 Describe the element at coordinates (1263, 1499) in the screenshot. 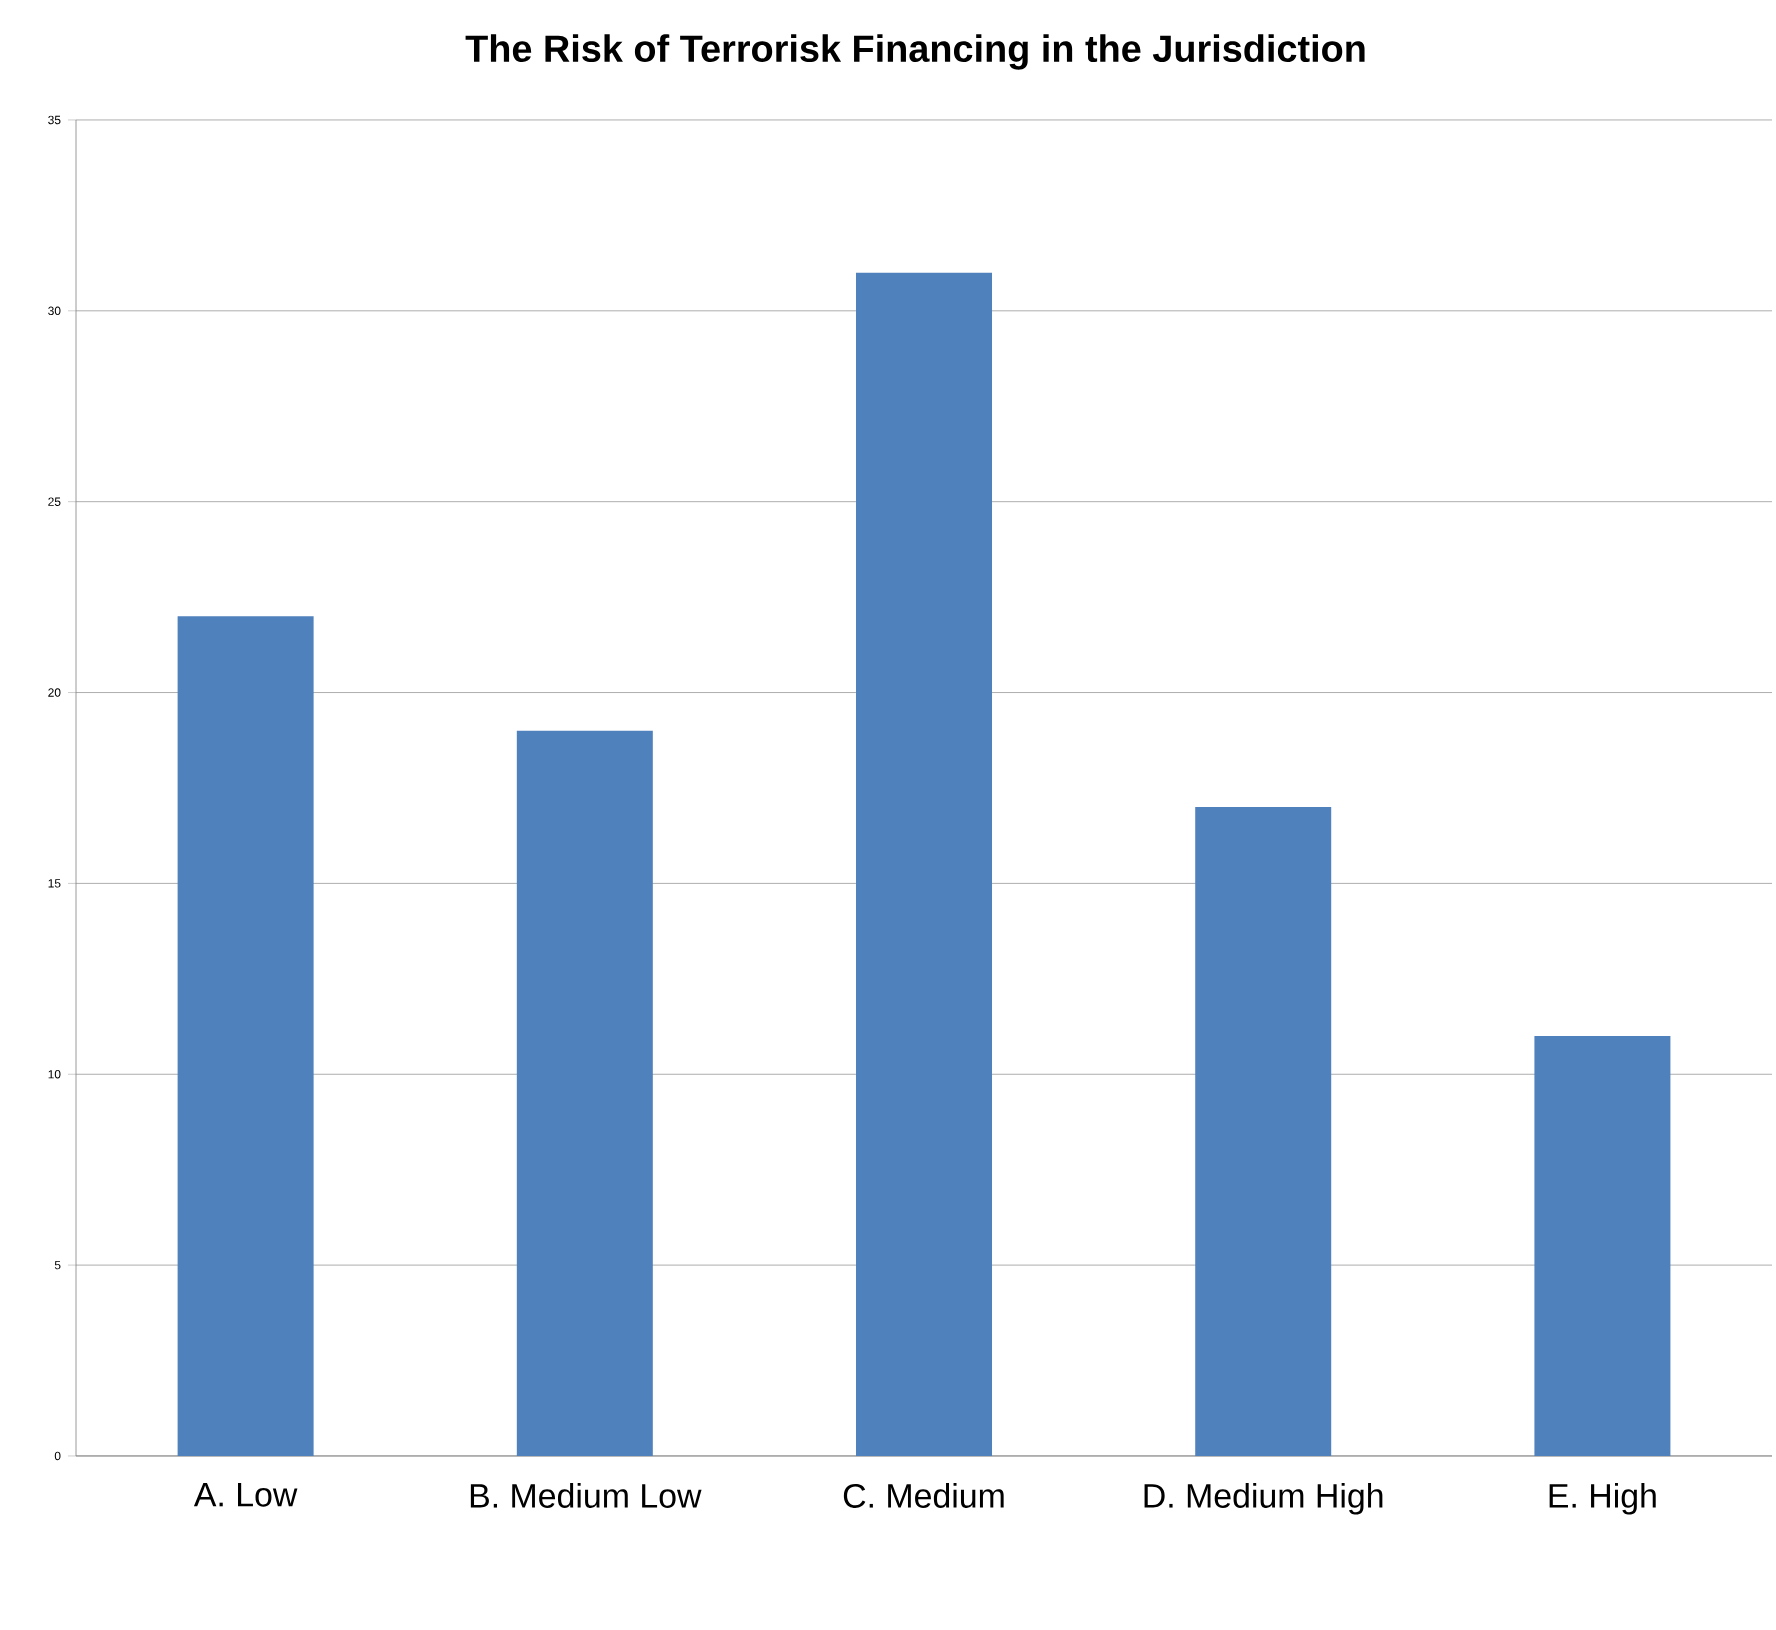

I see `x-tick-label: D. Medium High` at that location.